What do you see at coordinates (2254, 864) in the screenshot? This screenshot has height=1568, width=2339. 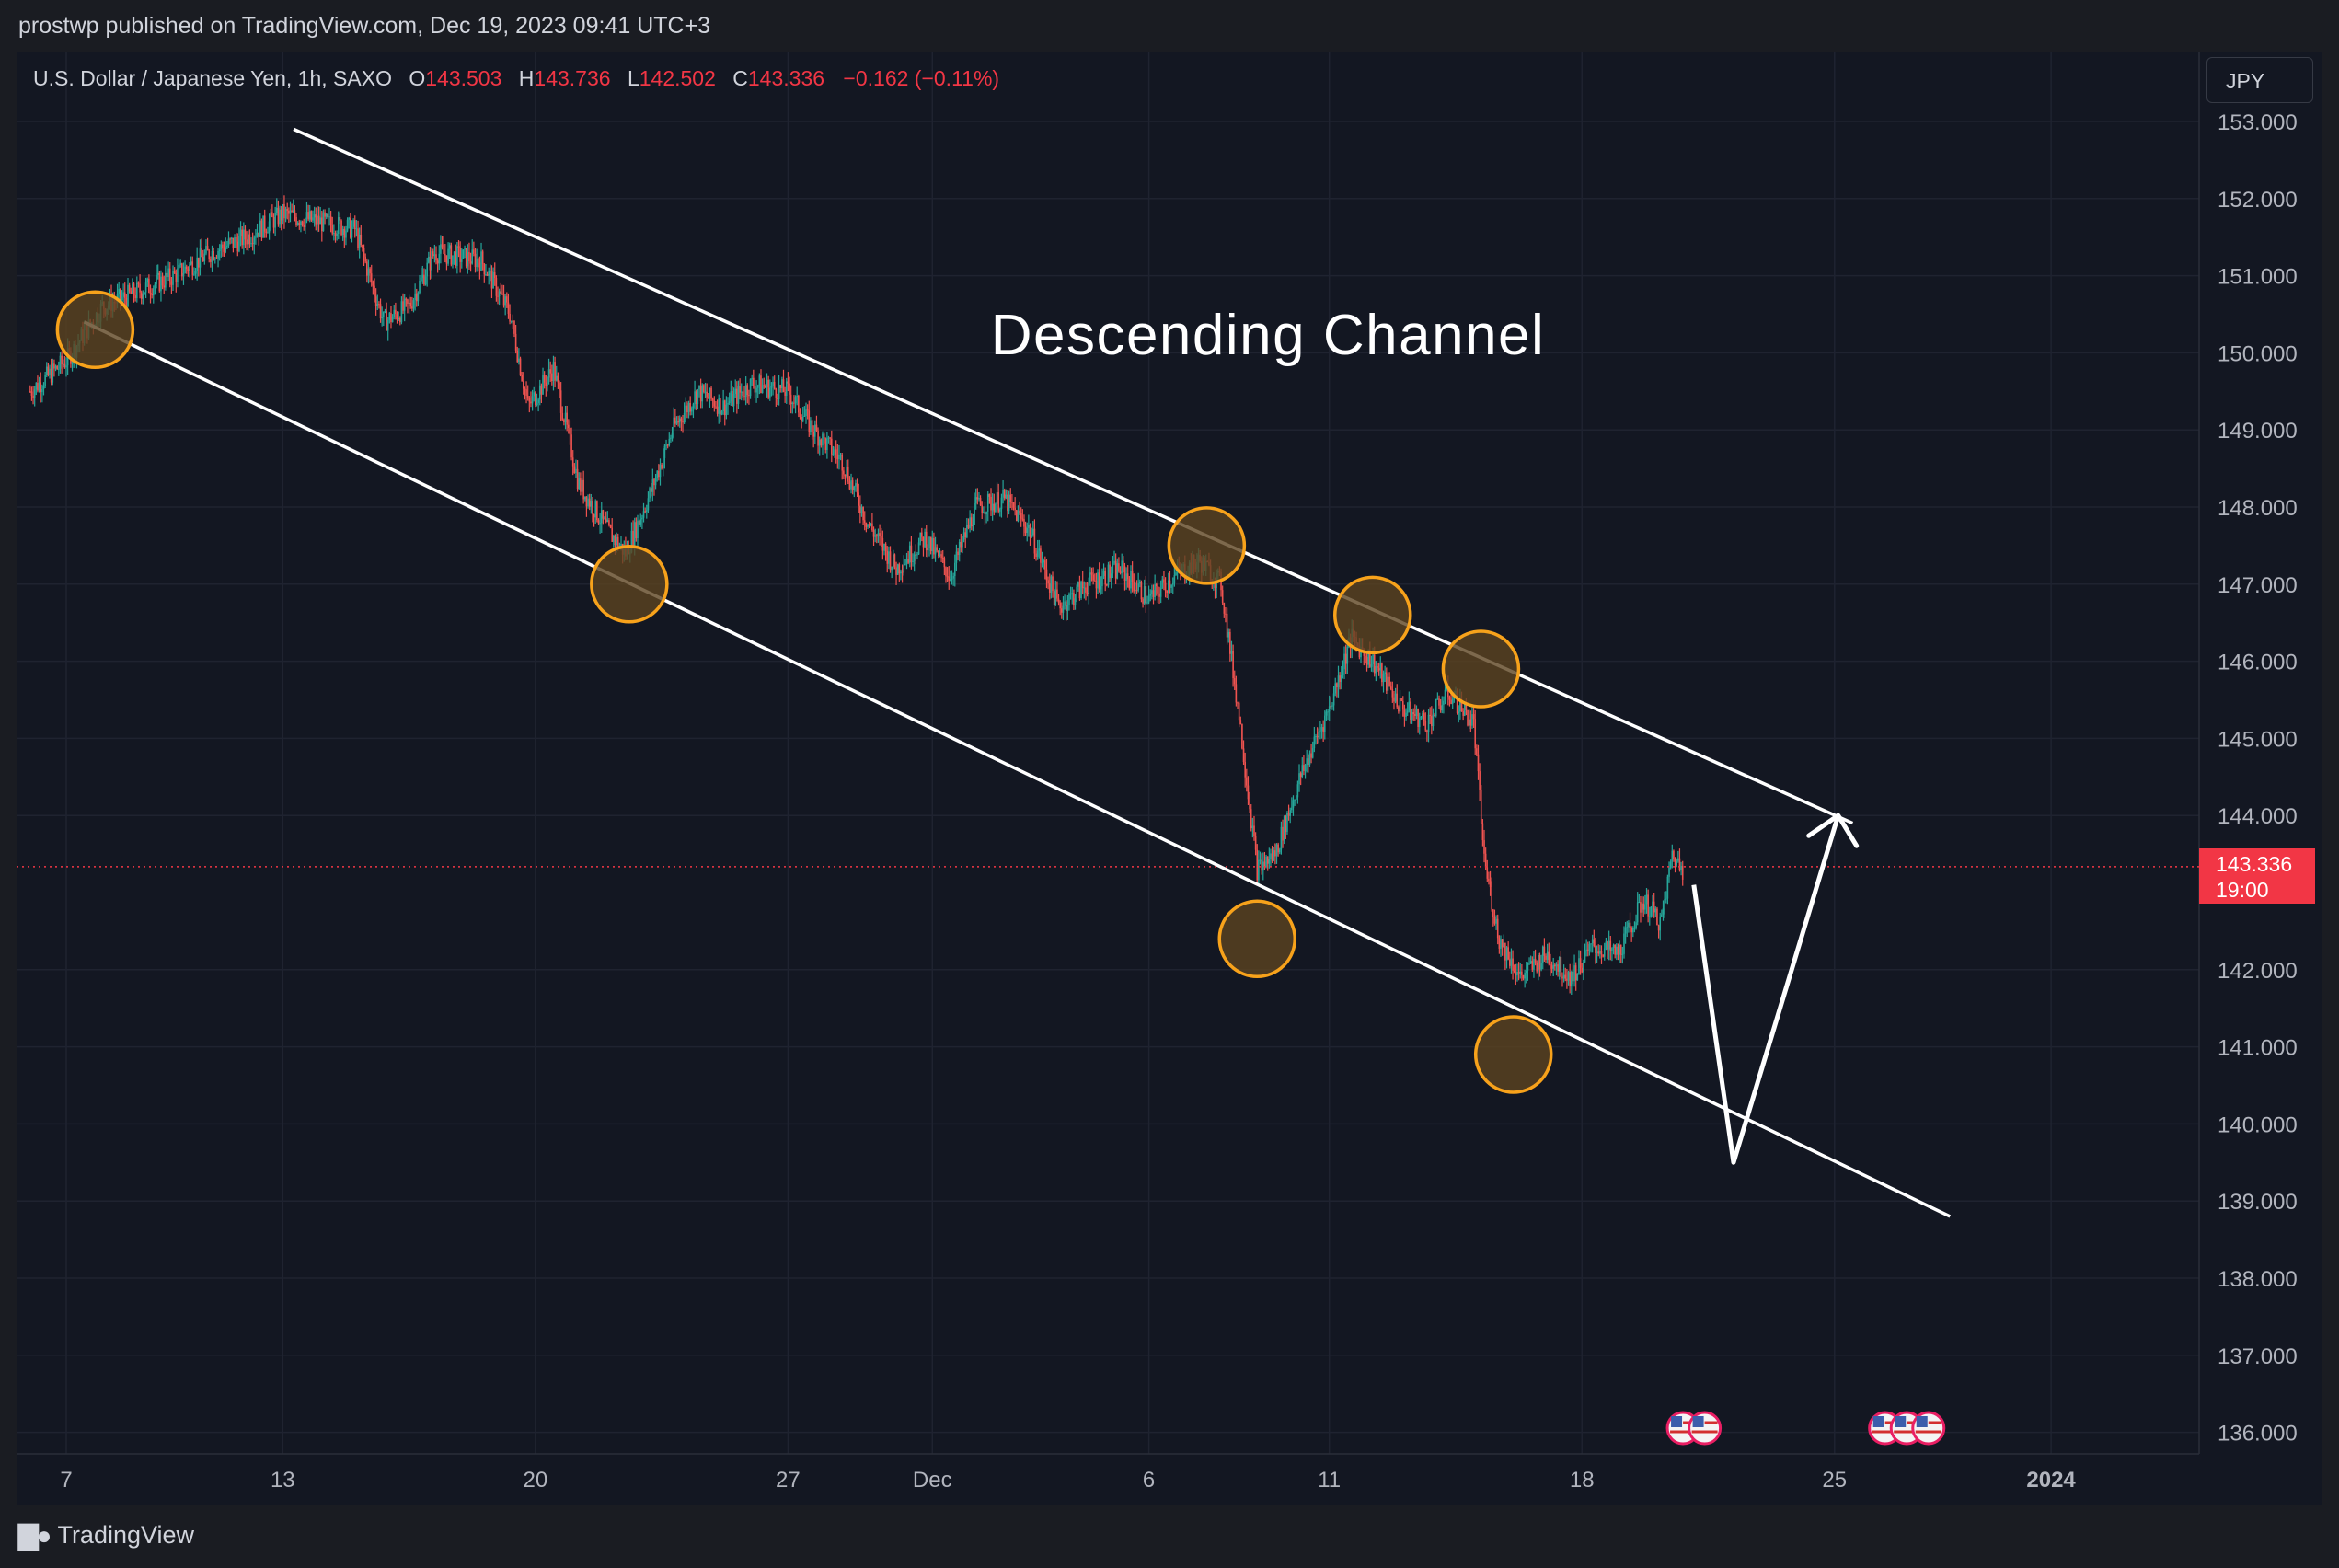 I see `last-price-value: 143.336` at bounding box center [2254, 864].